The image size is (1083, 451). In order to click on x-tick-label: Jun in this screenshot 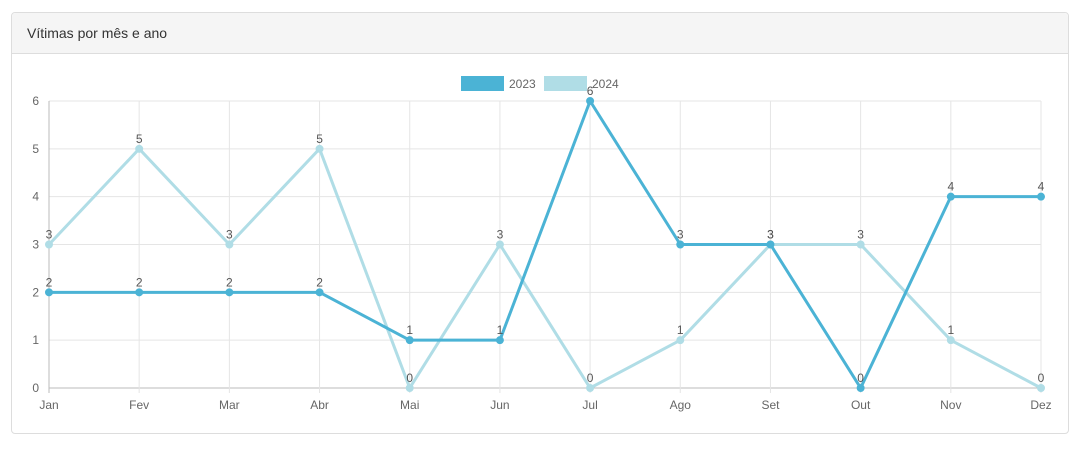, I will do `click(499, 405)`.